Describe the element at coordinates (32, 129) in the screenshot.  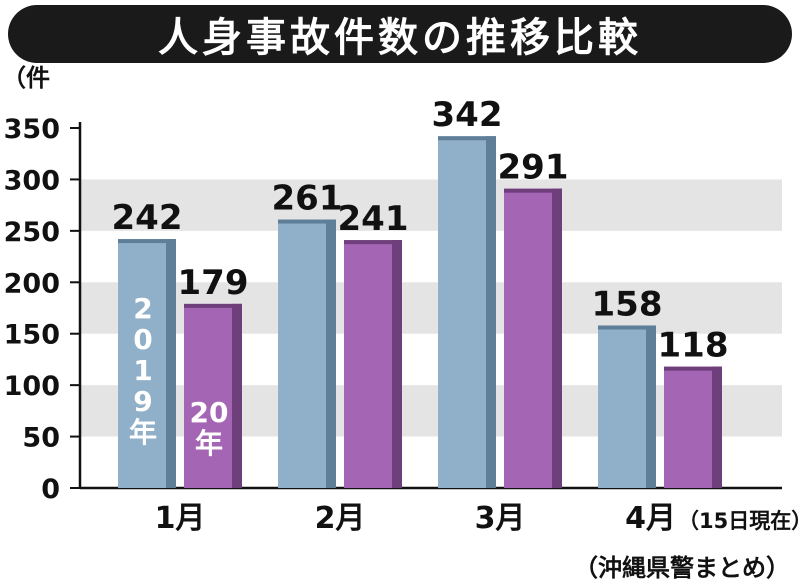
I see `y-tick-label: 350` at that location.